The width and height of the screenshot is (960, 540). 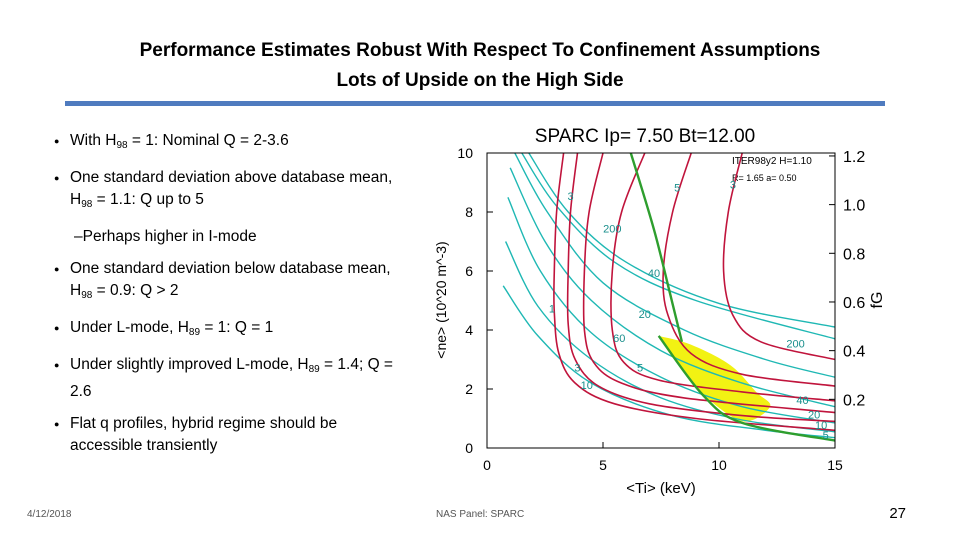 What do you see at coordinates (469, 389) in the screenshot?
I see `y-tick-label: 2` at bounding box center [469, 389].